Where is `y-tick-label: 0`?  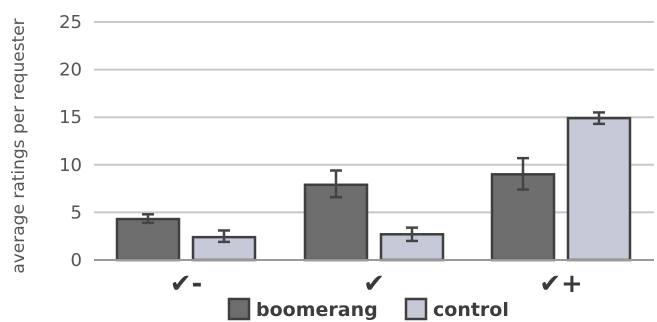 y-tick-label: 0 is located at coordinates (76, 260).